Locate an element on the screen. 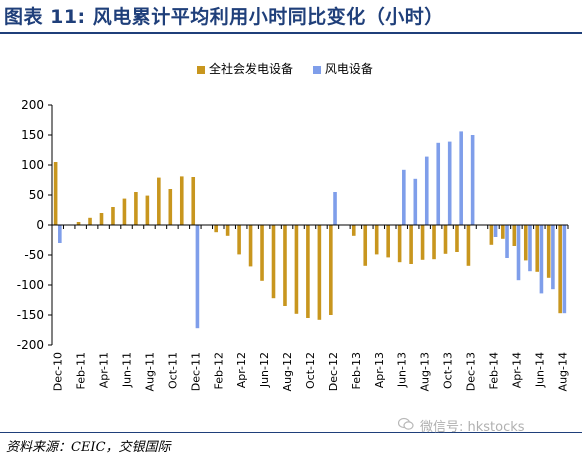  legend-item-national: 全社会发电设备 is located at coordinates (245, 68).